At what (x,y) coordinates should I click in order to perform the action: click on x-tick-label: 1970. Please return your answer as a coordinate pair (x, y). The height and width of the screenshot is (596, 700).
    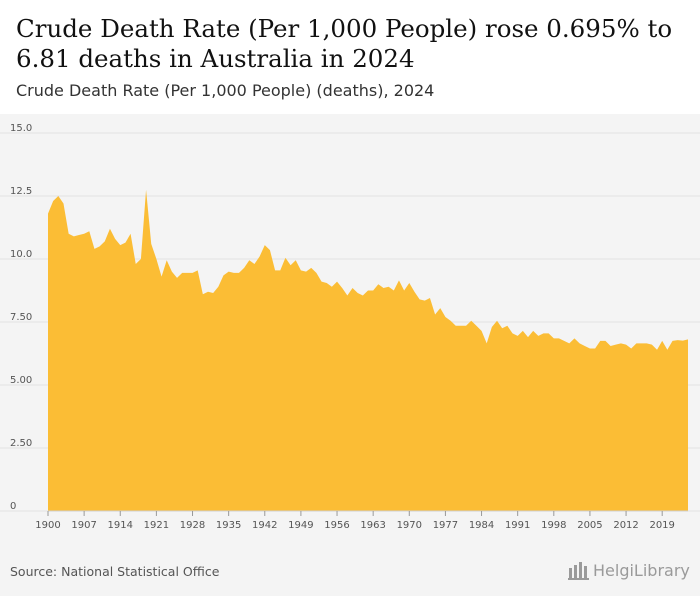
    Looking at the image, I should click on (409, 525).